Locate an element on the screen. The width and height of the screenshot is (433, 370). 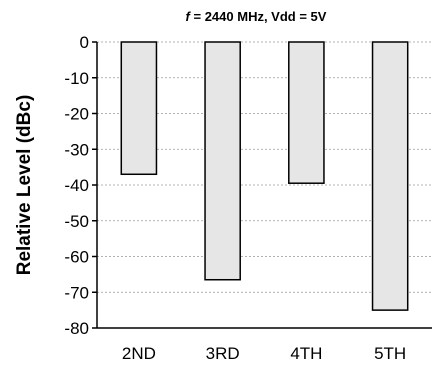
x-category-label: 5TH is located at coordinates (390, 353).